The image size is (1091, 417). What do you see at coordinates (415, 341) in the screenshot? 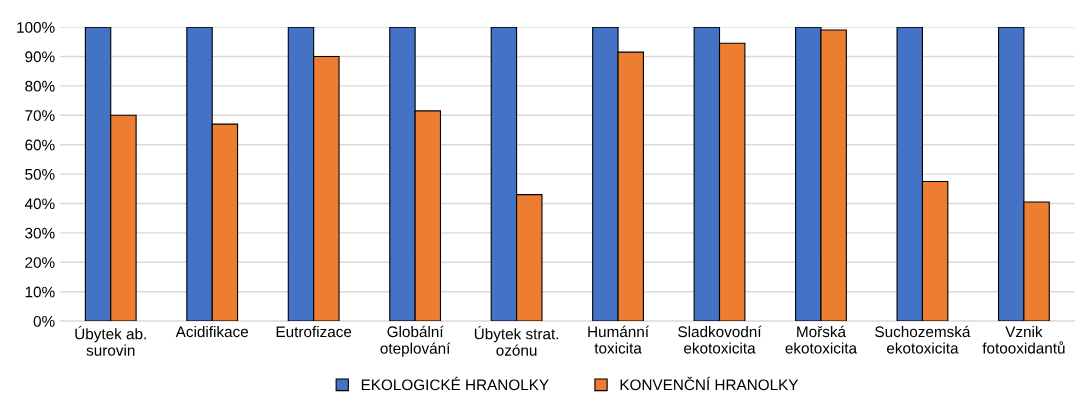
I see `x-tick-label: Globální oteplování` at bounding box center [415, 341].